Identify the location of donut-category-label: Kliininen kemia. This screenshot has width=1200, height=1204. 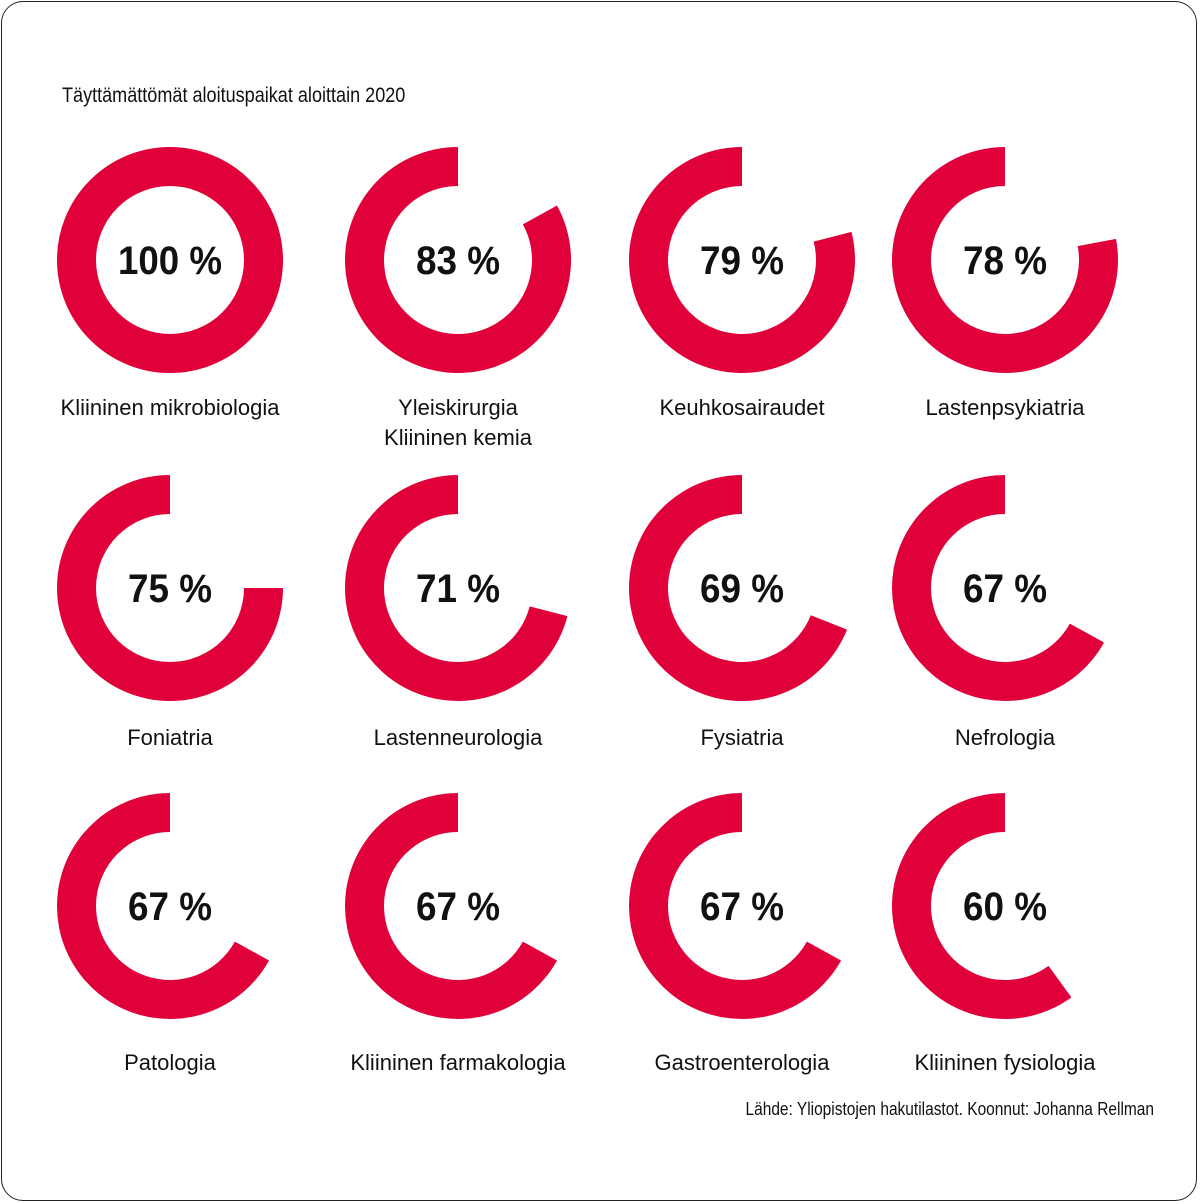
(458, 437).